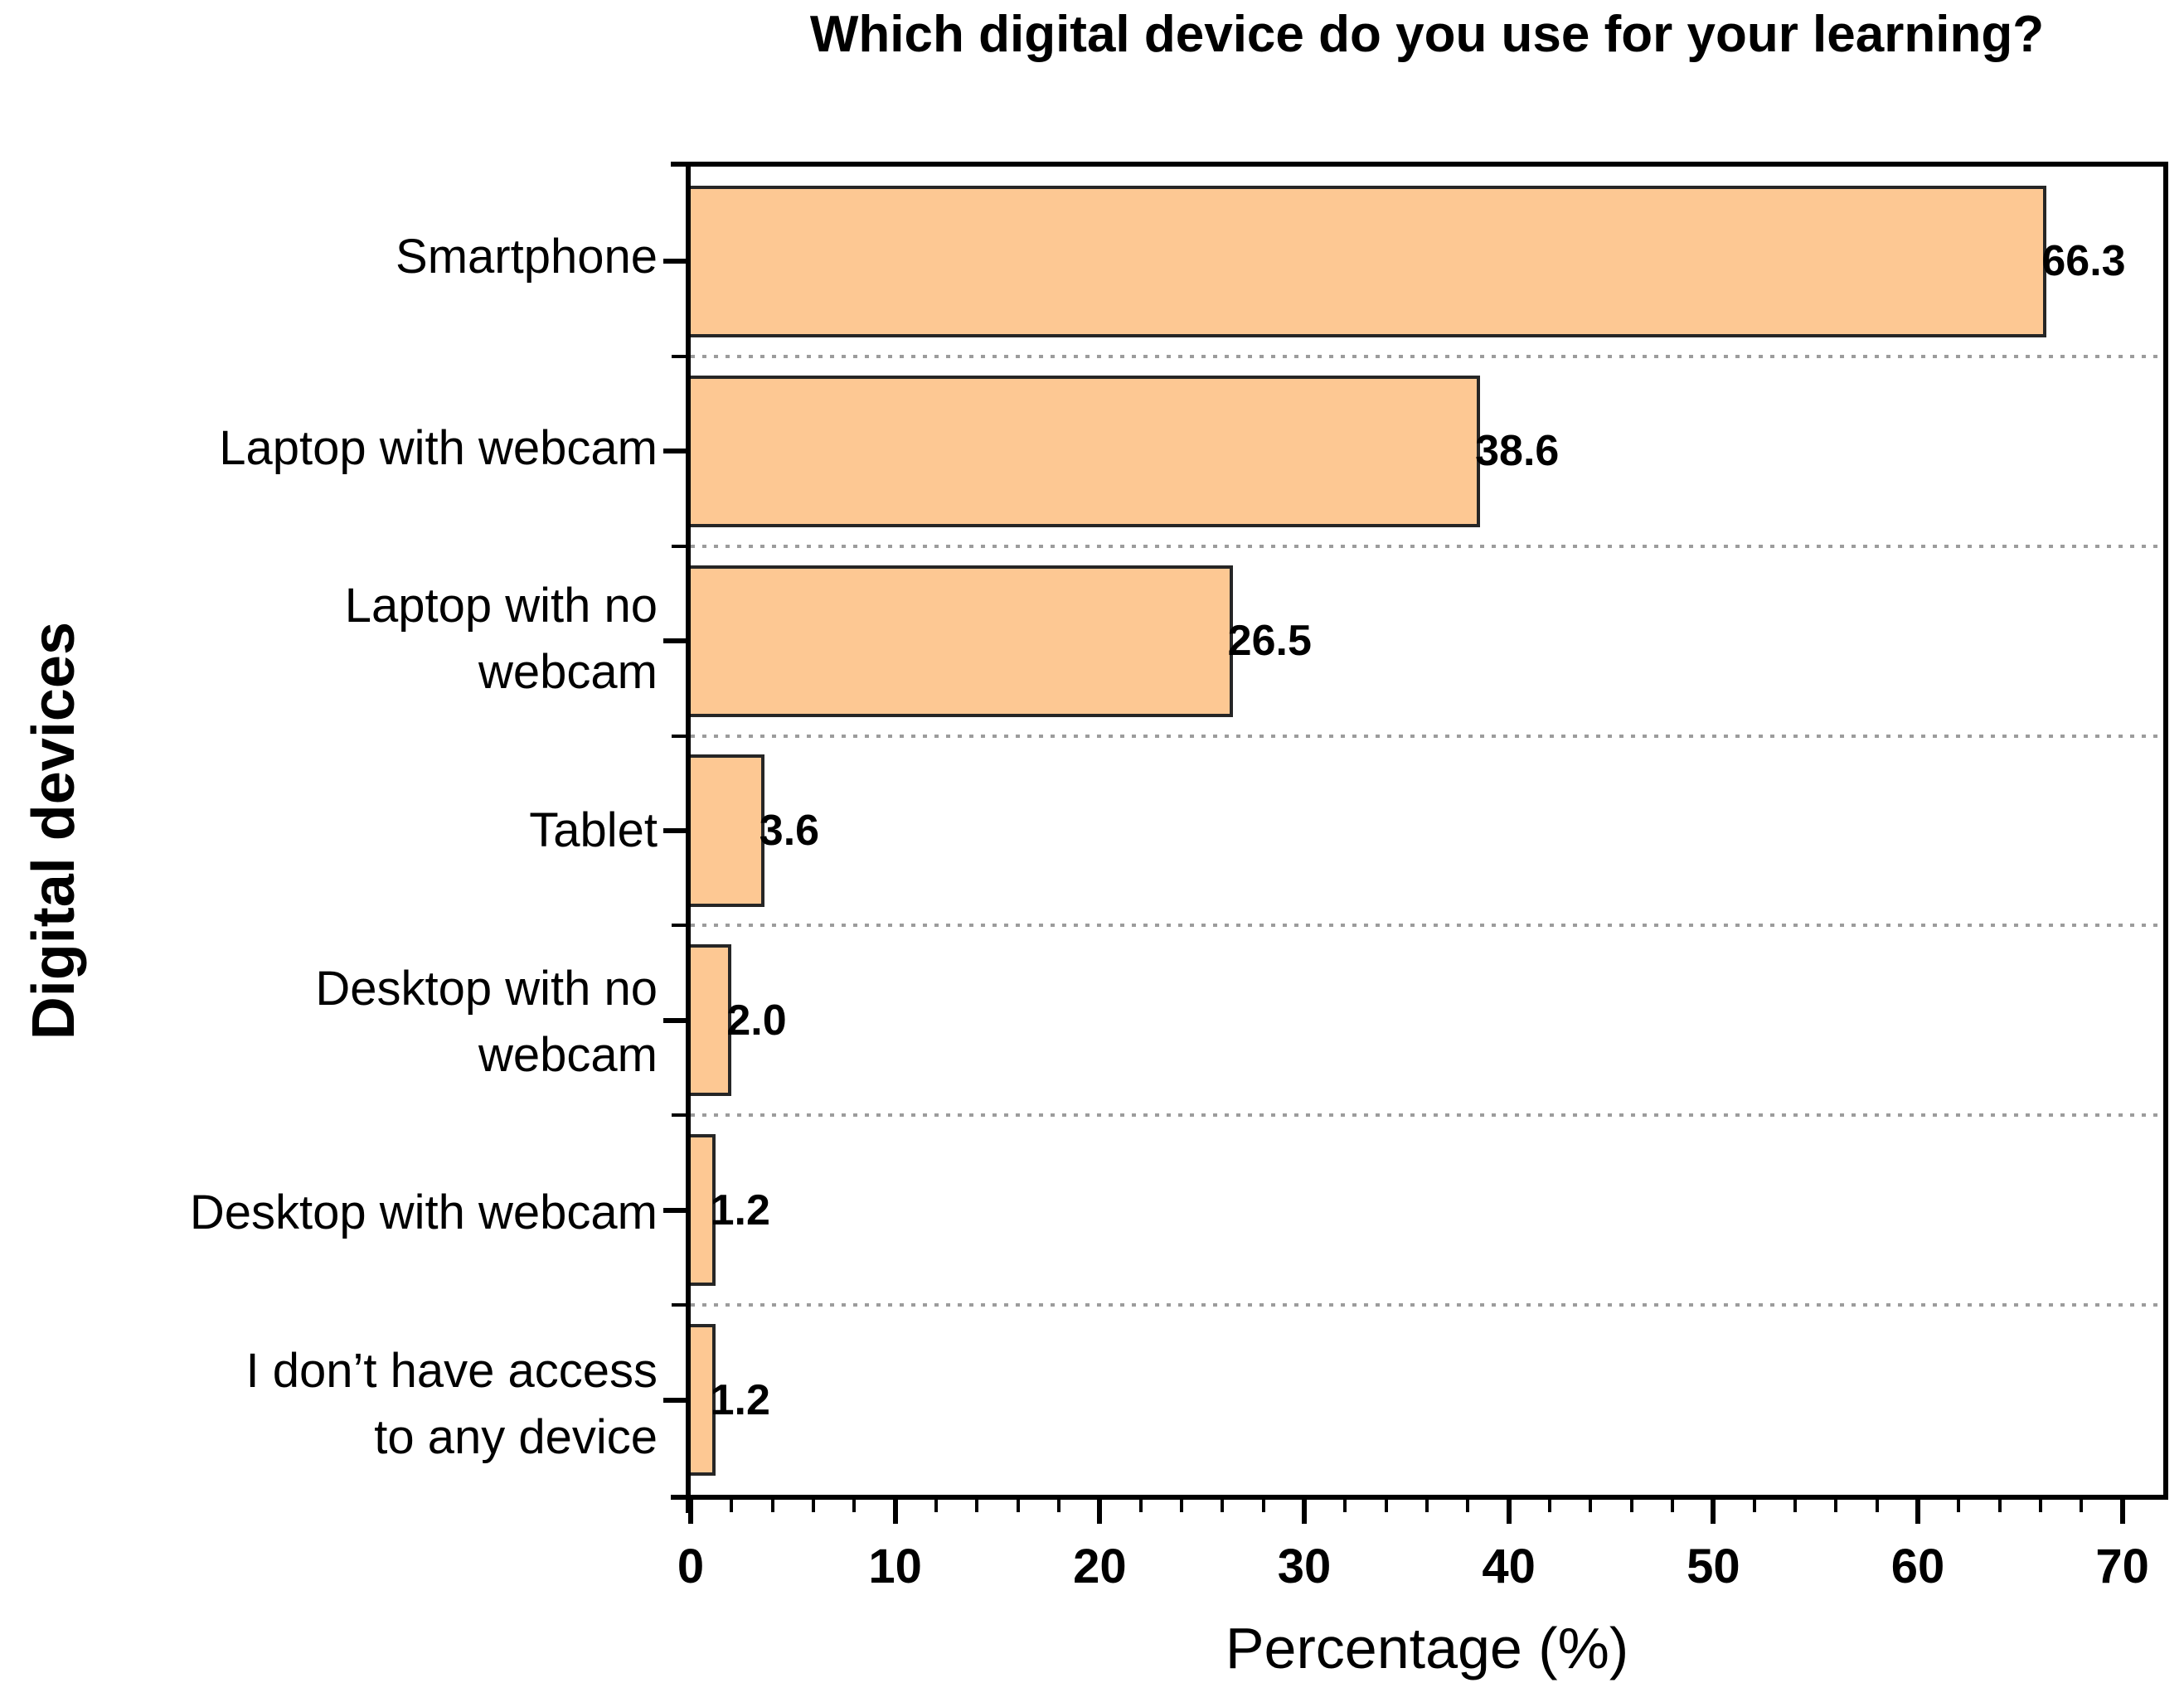  What do you see at coordinates (486, 1022) in the screenshot?
I see `category-label: Desktop with no webcam` at bounding box center [486, 1022].